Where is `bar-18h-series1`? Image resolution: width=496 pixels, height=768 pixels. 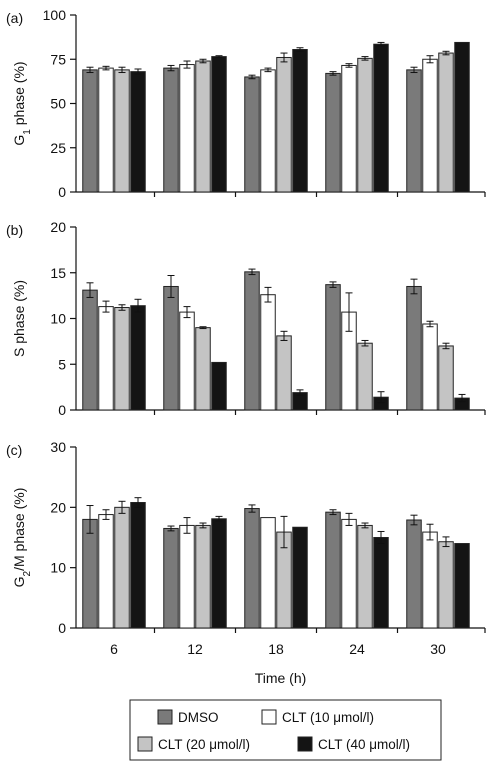 bar-18h-series1 is located at coordinates (252, 134).